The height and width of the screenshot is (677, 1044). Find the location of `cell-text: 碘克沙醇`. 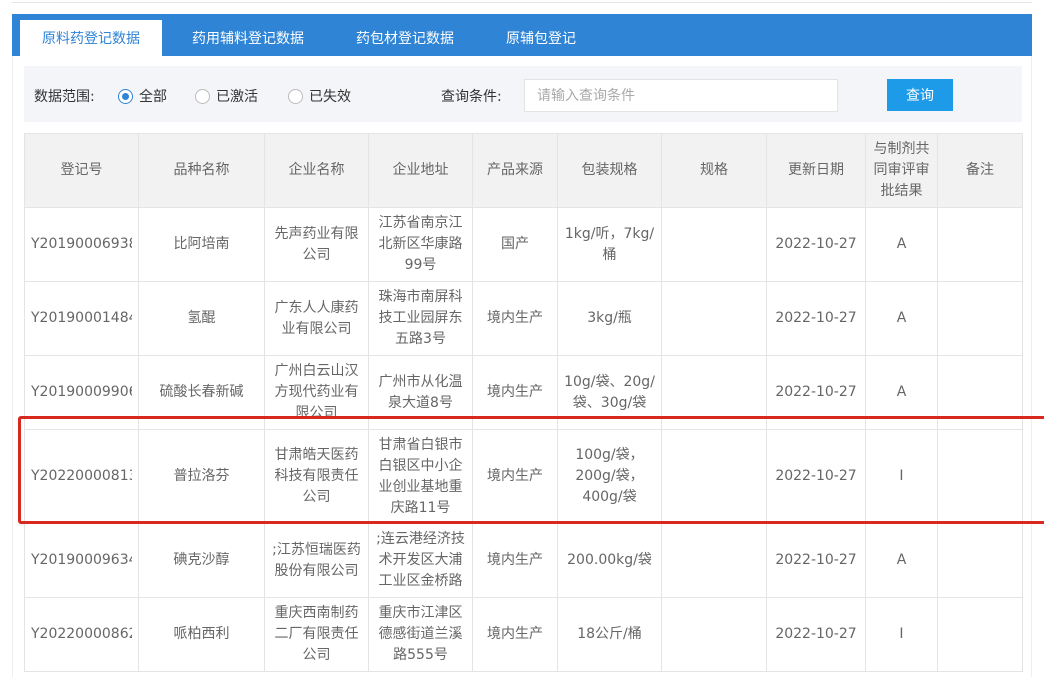

cell-text: 碘克沙醇 is located at coordinates (201, 560).